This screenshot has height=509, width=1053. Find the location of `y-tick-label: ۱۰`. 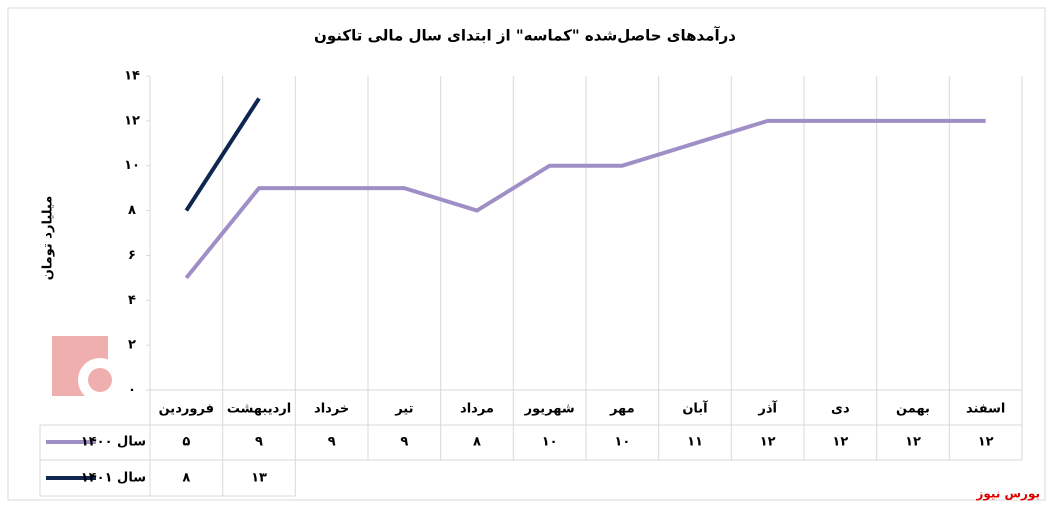

y-tick-label: ۱۰ is located at coordinates (132, 165).